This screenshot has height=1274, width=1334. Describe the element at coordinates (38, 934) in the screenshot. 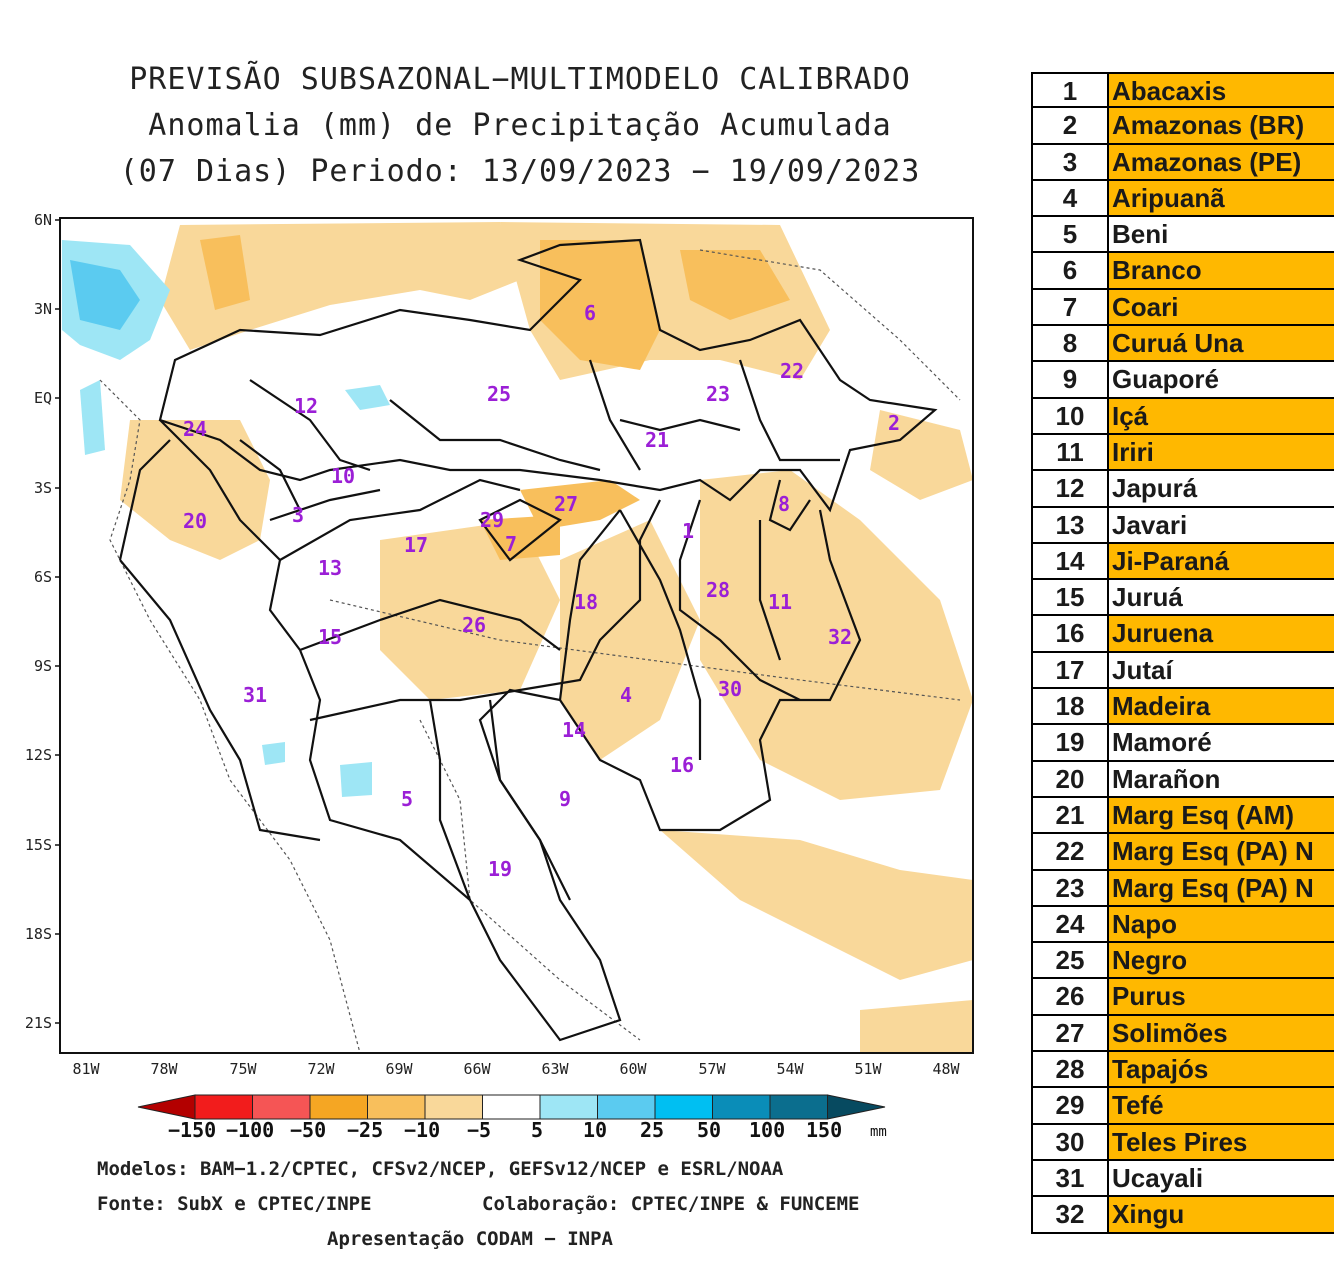

I see `lat-label-18s: 18S` at that location.